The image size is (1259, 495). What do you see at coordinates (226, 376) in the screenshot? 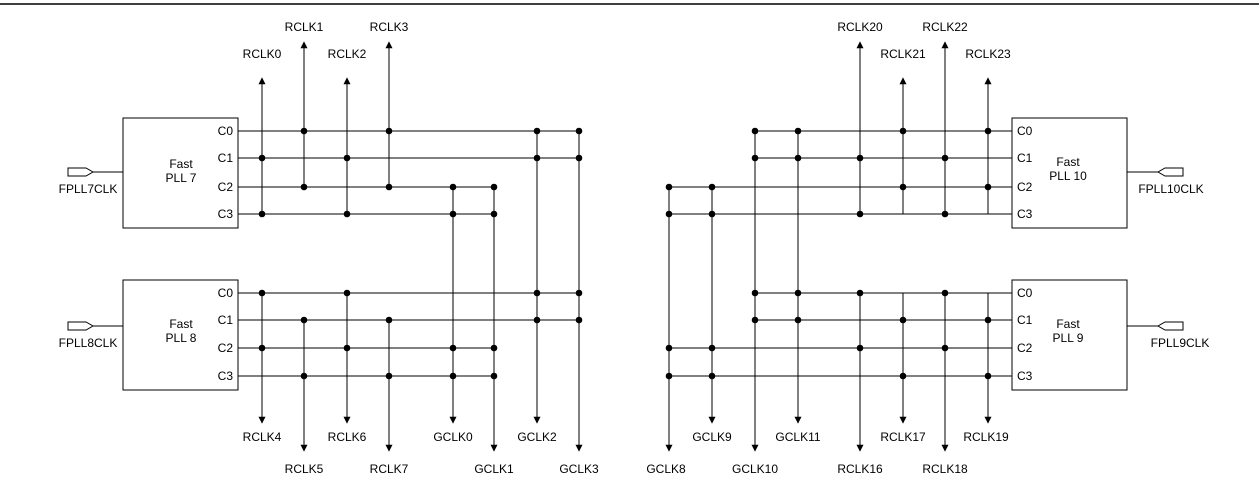
I see `pll8-port-c3: C3` at bounding box center [226, 376].